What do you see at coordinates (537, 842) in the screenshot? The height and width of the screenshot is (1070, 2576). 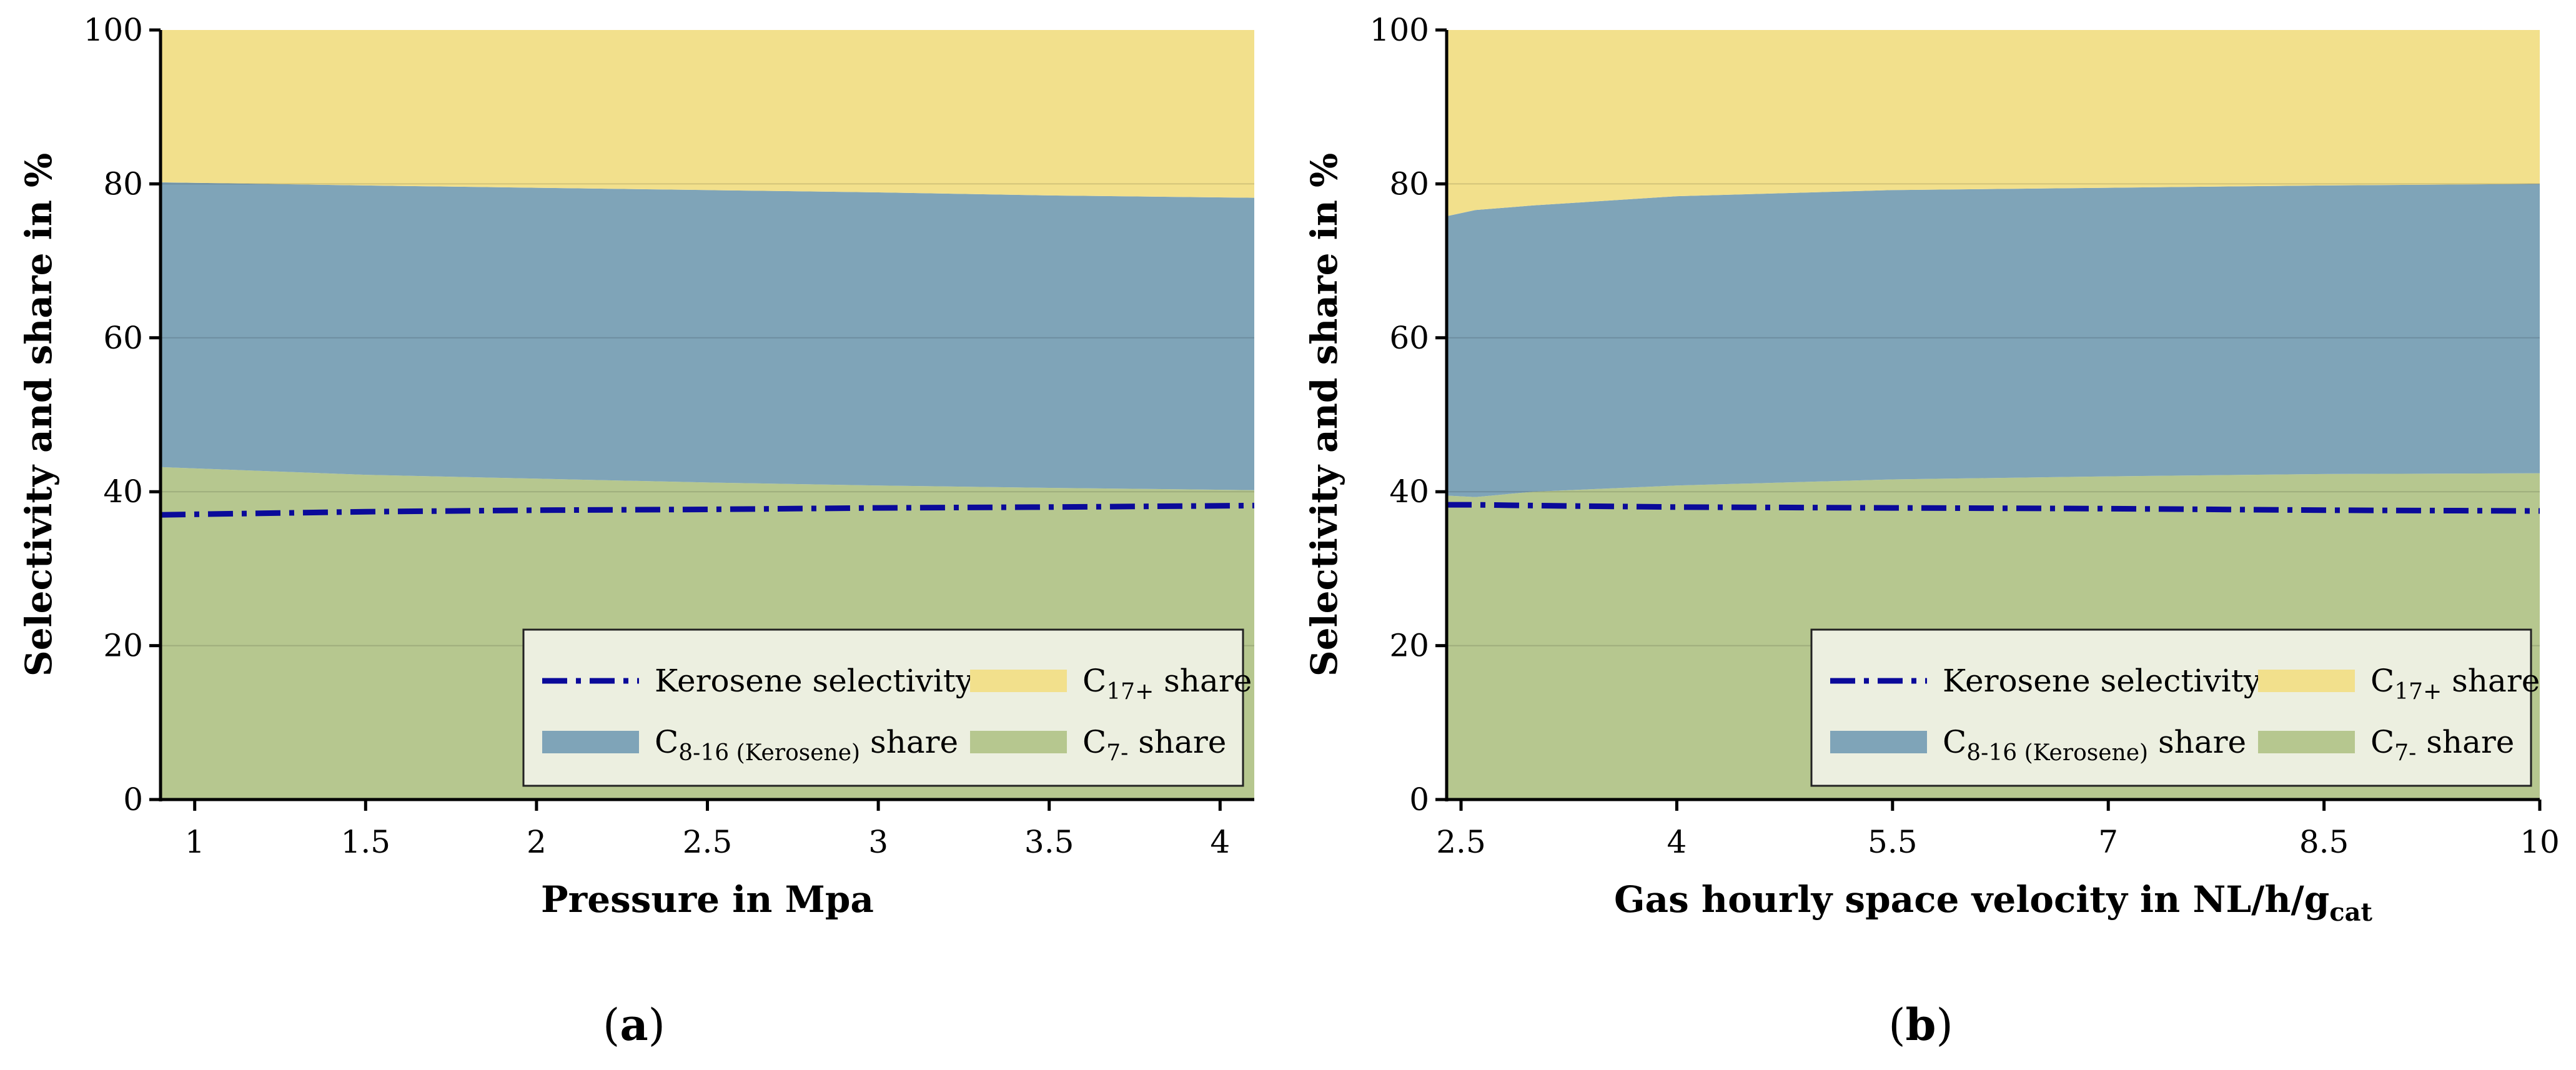 I see `x-tick-label: 2` at bounding box center [537, 842].